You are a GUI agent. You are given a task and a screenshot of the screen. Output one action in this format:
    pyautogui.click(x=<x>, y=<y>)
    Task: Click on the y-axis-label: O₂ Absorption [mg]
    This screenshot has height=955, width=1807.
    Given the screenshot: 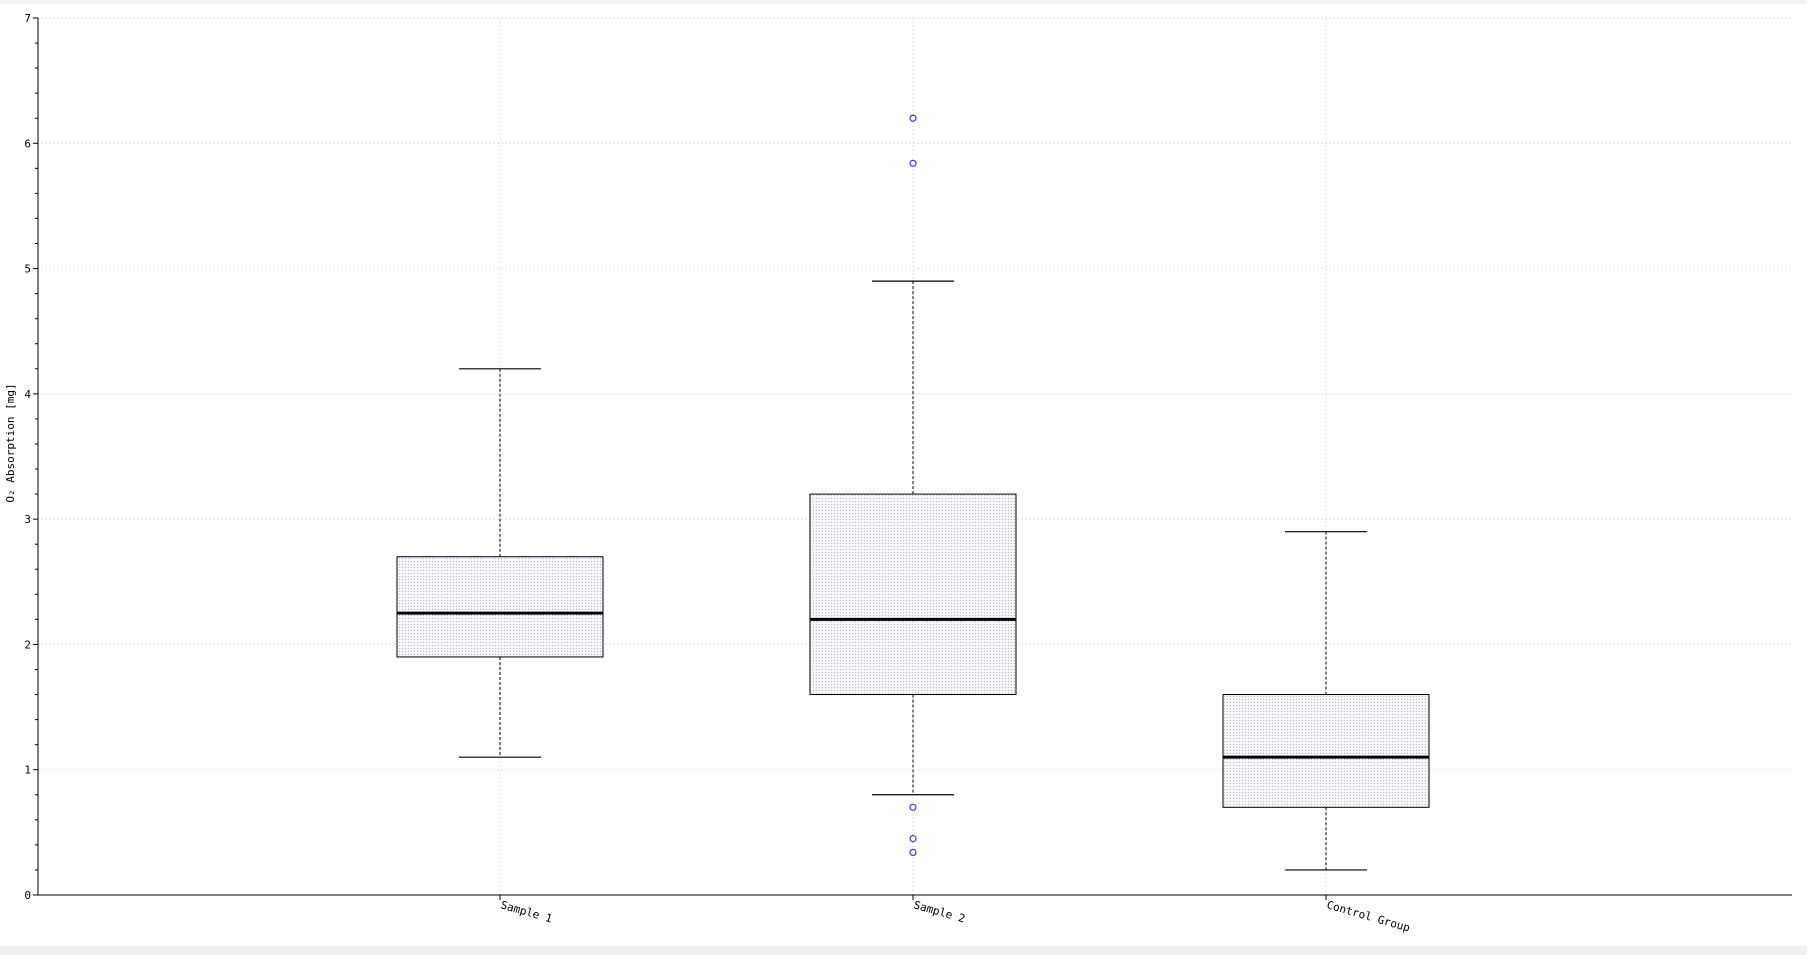 What is the action you would take?
    pyautogui.click(x=10, y=442)
    